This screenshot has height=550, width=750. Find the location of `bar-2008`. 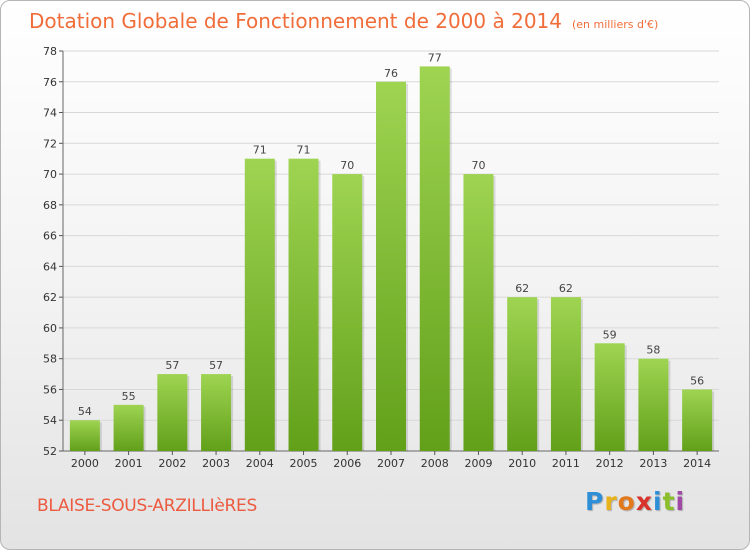

bar-2008 is located at coordinates (434, 258).